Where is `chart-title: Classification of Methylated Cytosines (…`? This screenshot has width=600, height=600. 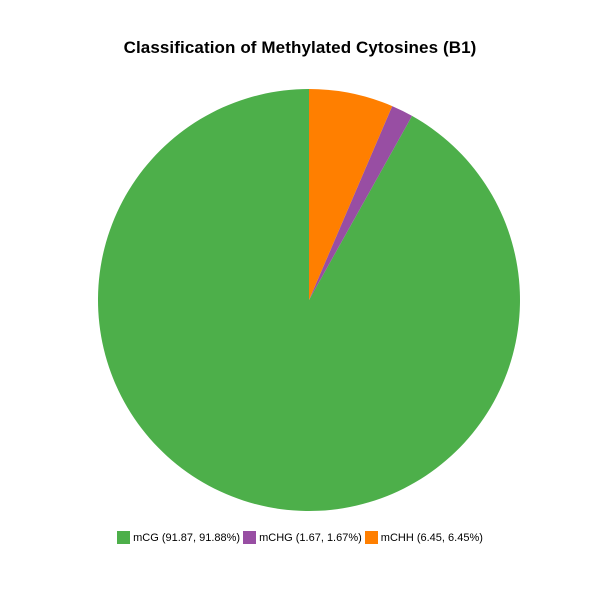
chart-title: Classification of Methylated Cytosines (… is located at coordinates (300, 47).